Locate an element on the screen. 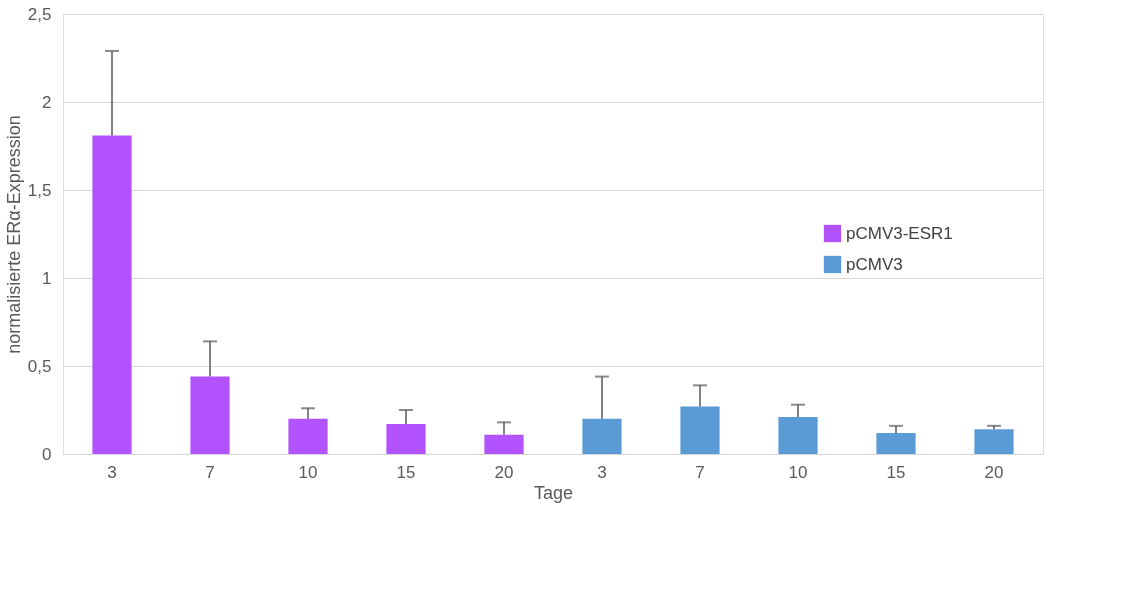 Image resolution: width=1135 pixels, height=592 pixels. y-tick-label: 0,5 is located at coordinates (39, 366).